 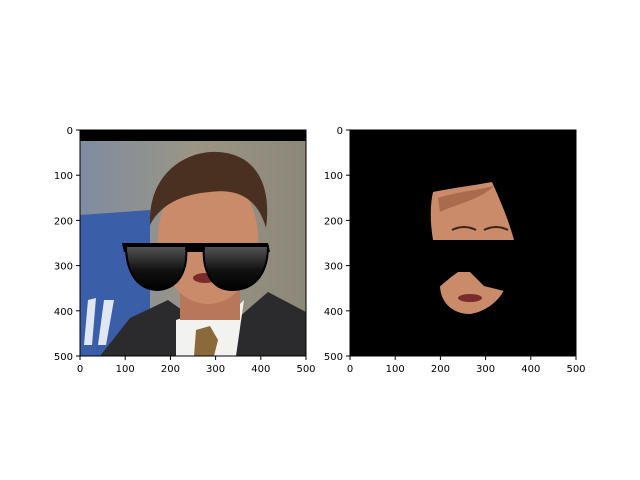 What do you see at coordinates (63, 357) in the screenshot?
I see `y-tick-label-left-5: 500` at bounding box center [63, 357].